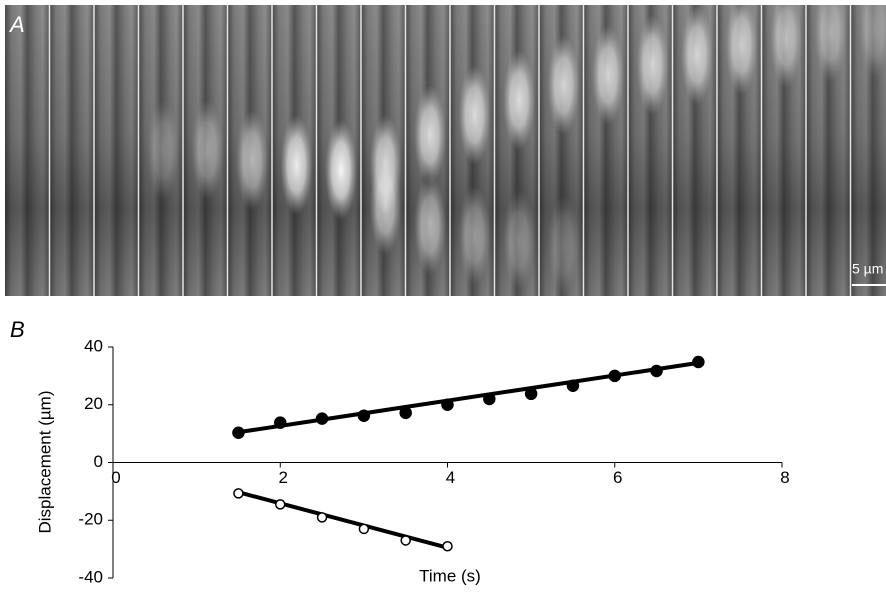  I want to click on panel-label: A, so click(16, 24).